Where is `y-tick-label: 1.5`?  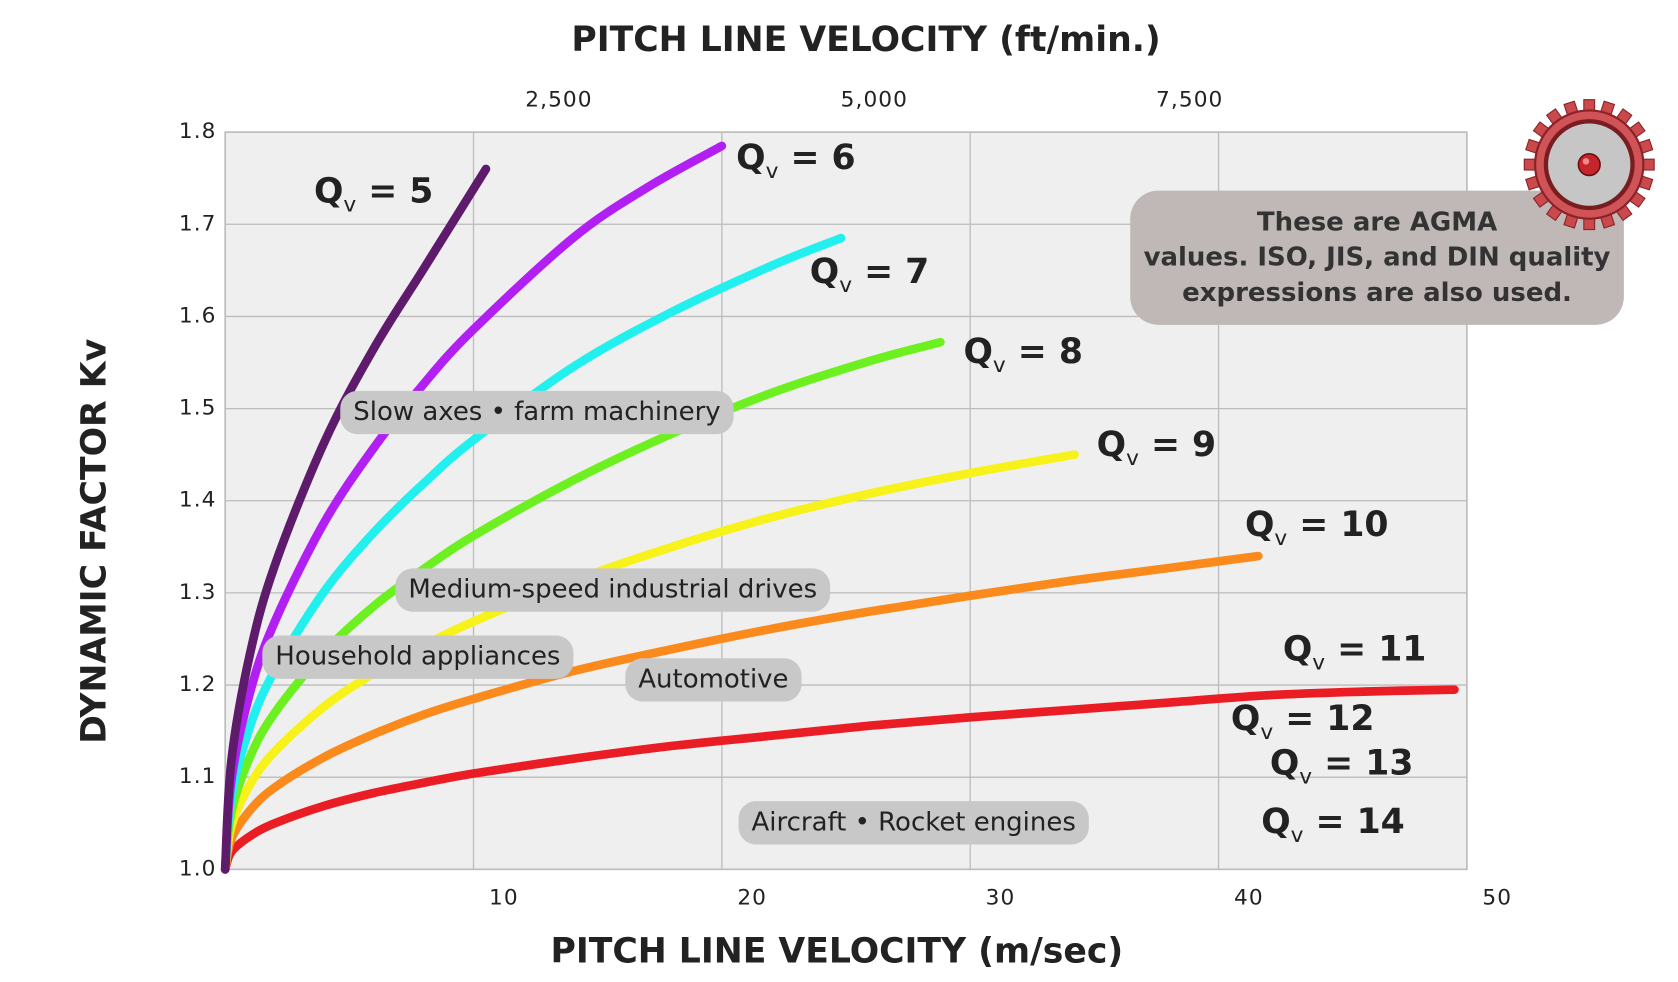 y-tick-label: 1.5 is located at coordinates (198, 408).